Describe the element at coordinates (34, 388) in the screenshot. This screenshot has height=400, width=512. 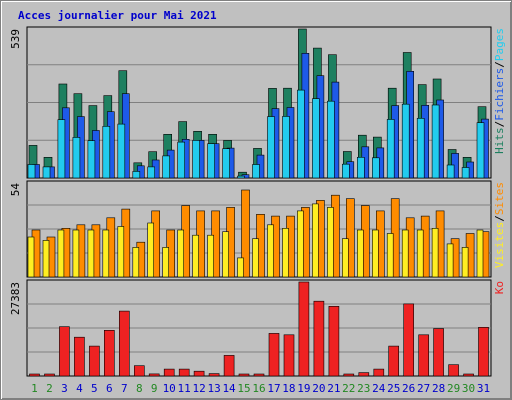
I see `x-tick-day-1: 1` at that location.